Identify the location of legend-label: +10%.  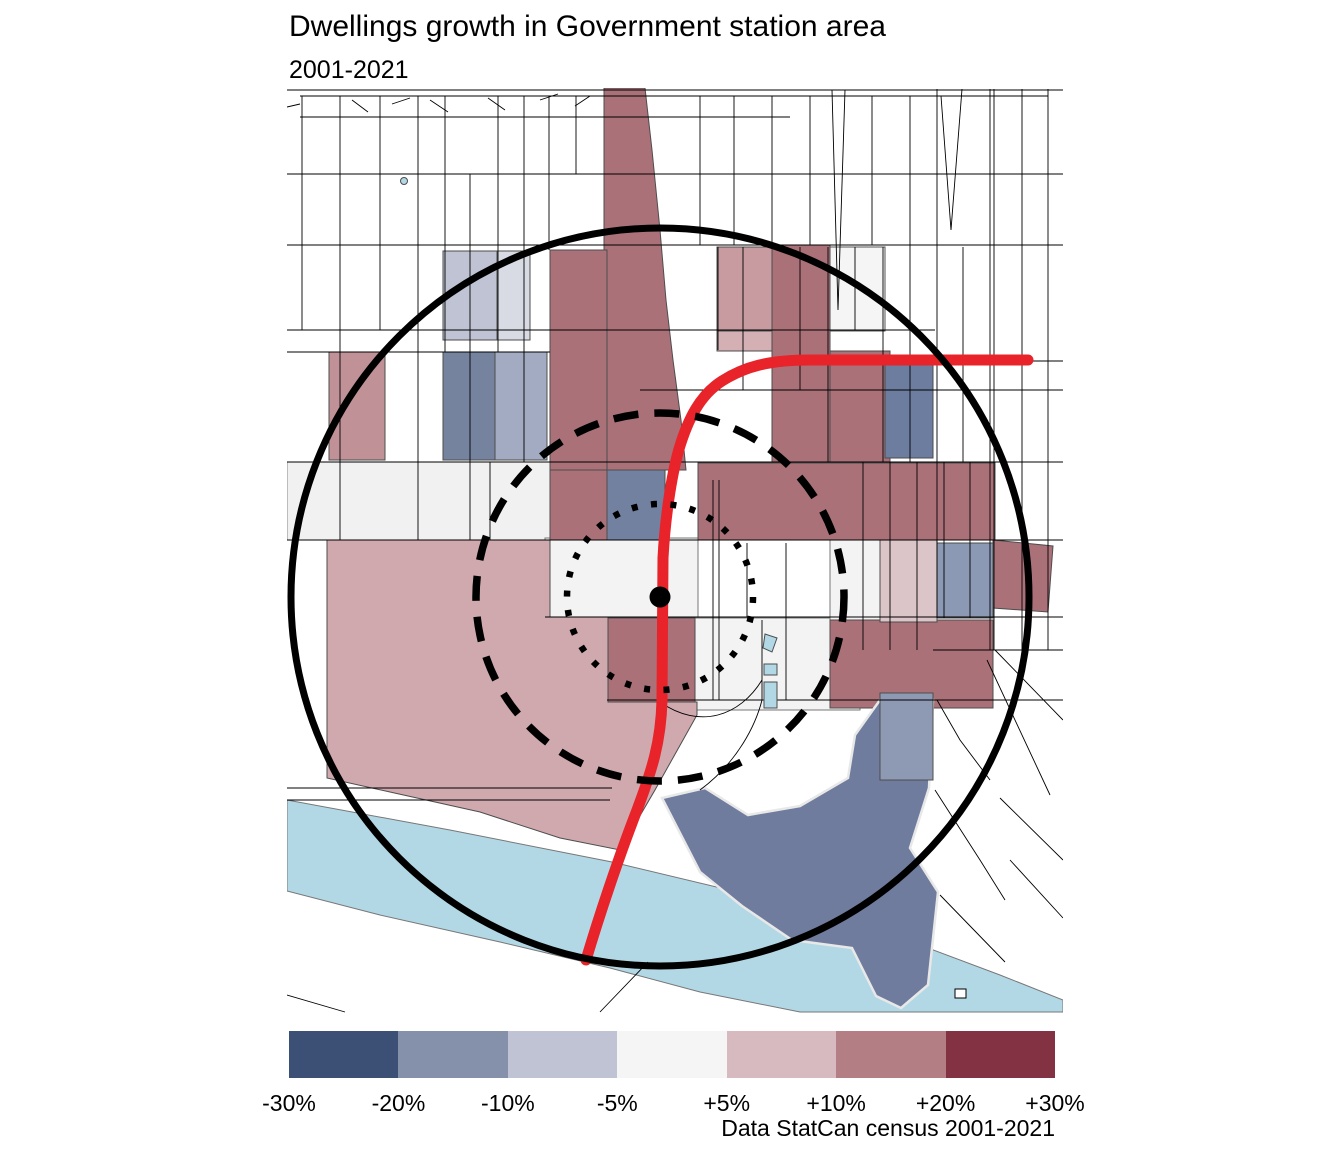
(836, 1103).